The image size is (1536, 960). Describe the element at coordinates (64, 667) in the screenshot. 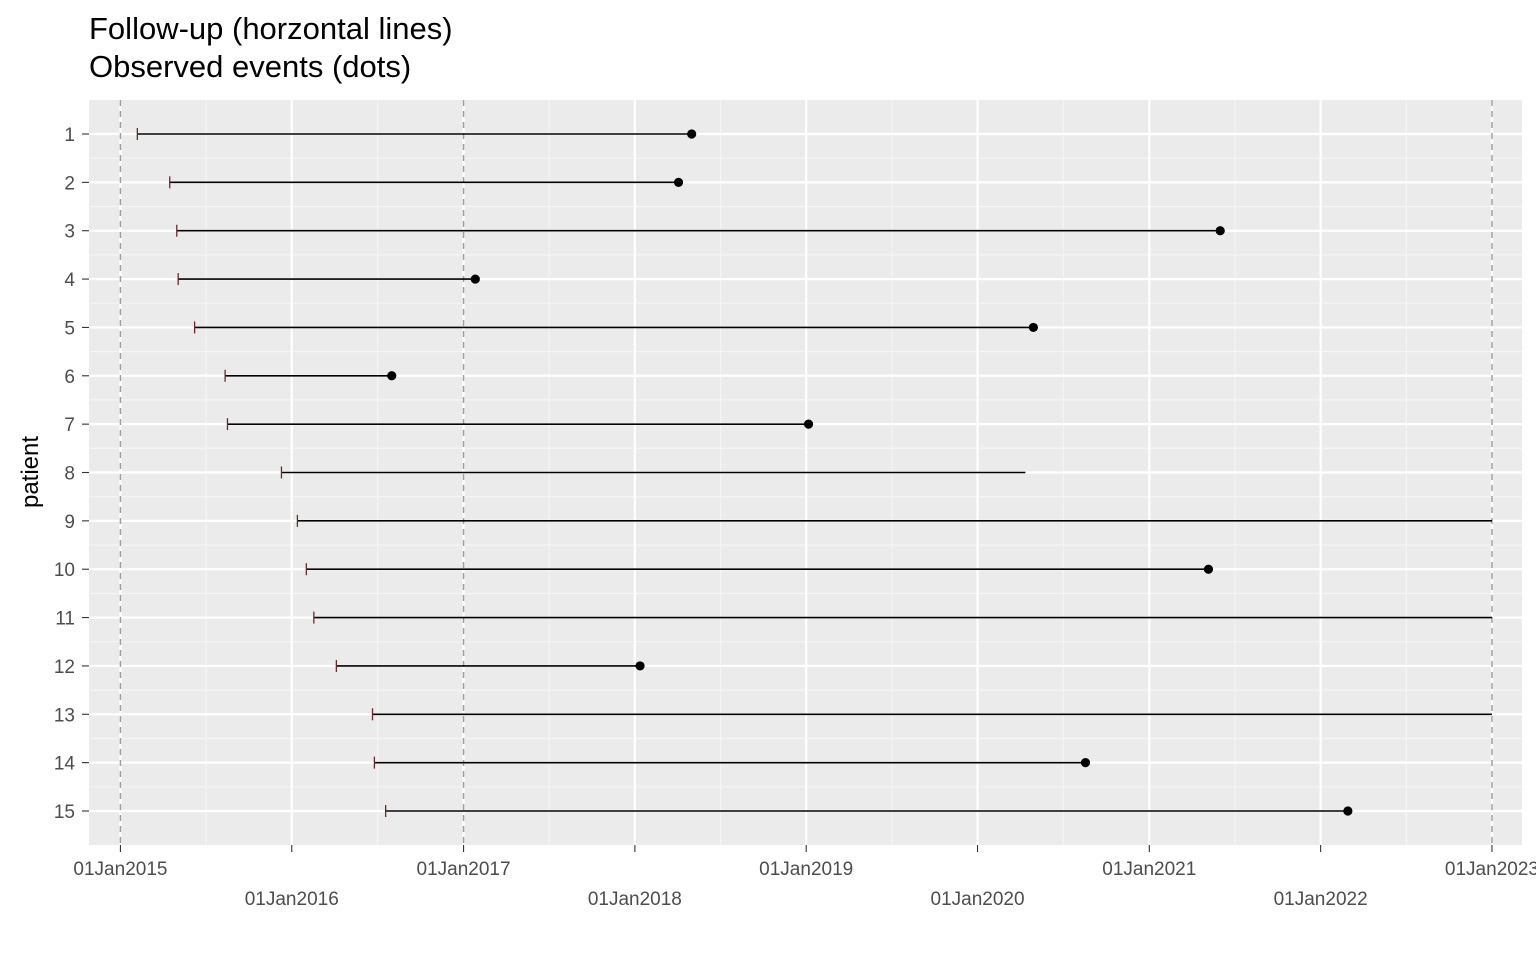

I see `y-tick-label: 12` at that location.